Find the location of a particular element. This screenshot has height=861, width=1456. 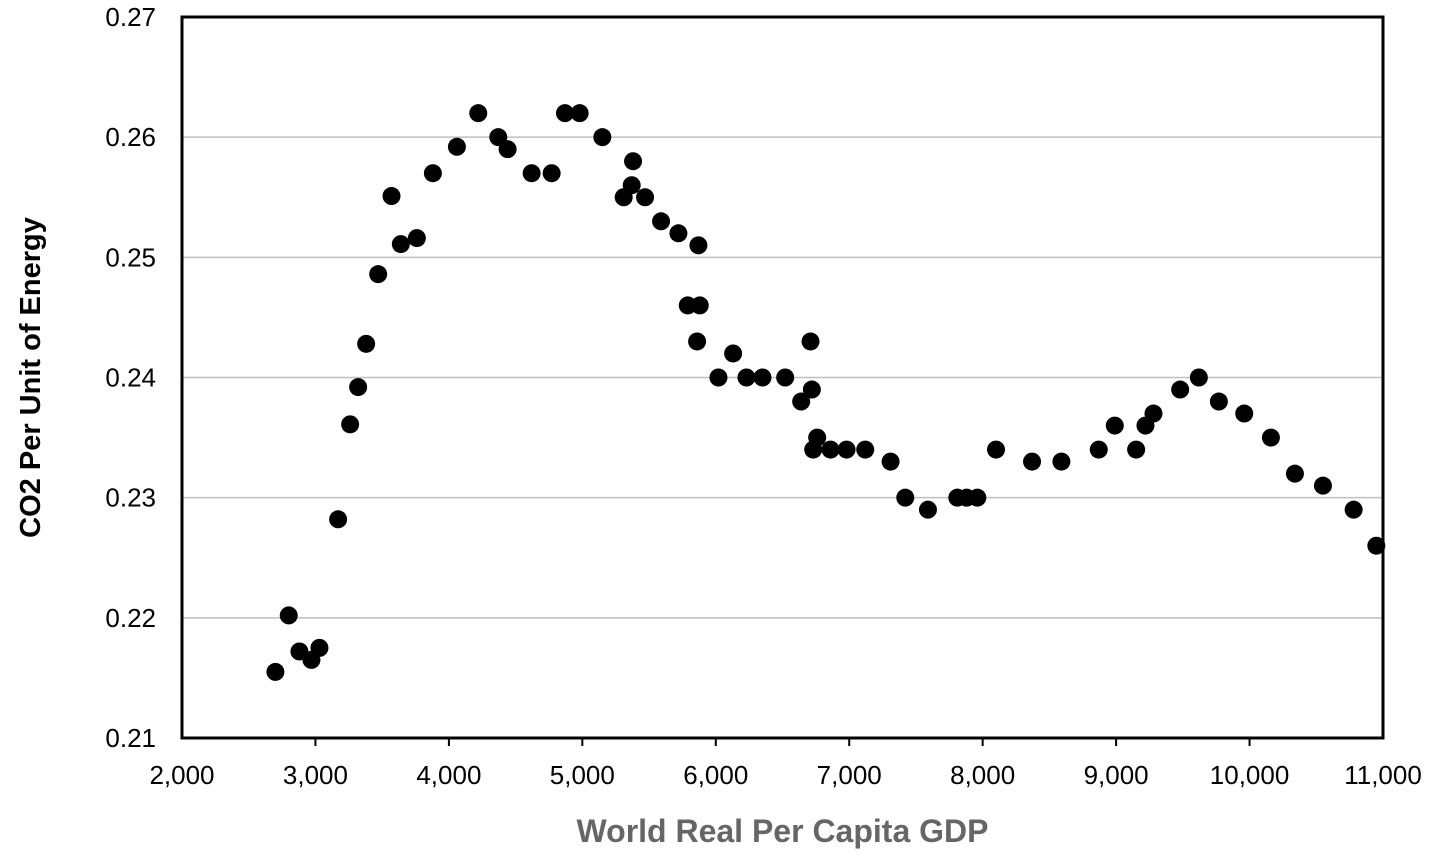

y-axis-ticks: 0.21 0.22 0.23 0.24 0.25 0.26 0.27 is located at coordinates (130, 377).